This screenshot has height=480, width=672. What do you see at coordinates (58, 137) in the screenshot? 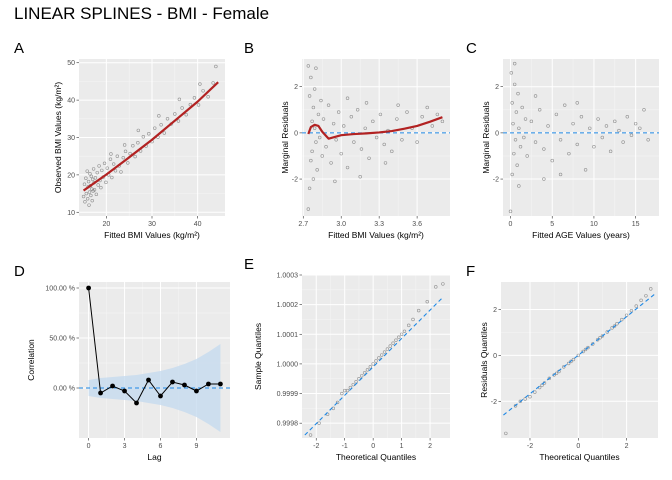
I see `y-axis-title: Observed BMI Values (kg/m²)` at bounding box center [58, 137].